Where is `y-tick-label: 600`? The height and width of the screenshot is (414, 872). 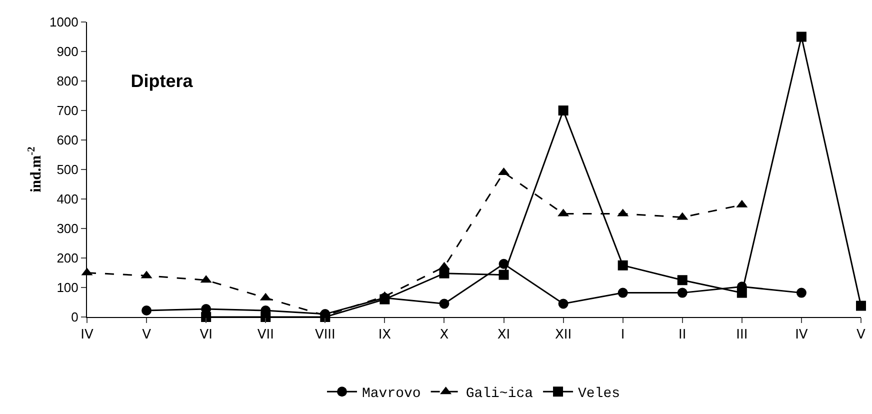 y-tick-label: 600 is located at coordinates (67, 140).